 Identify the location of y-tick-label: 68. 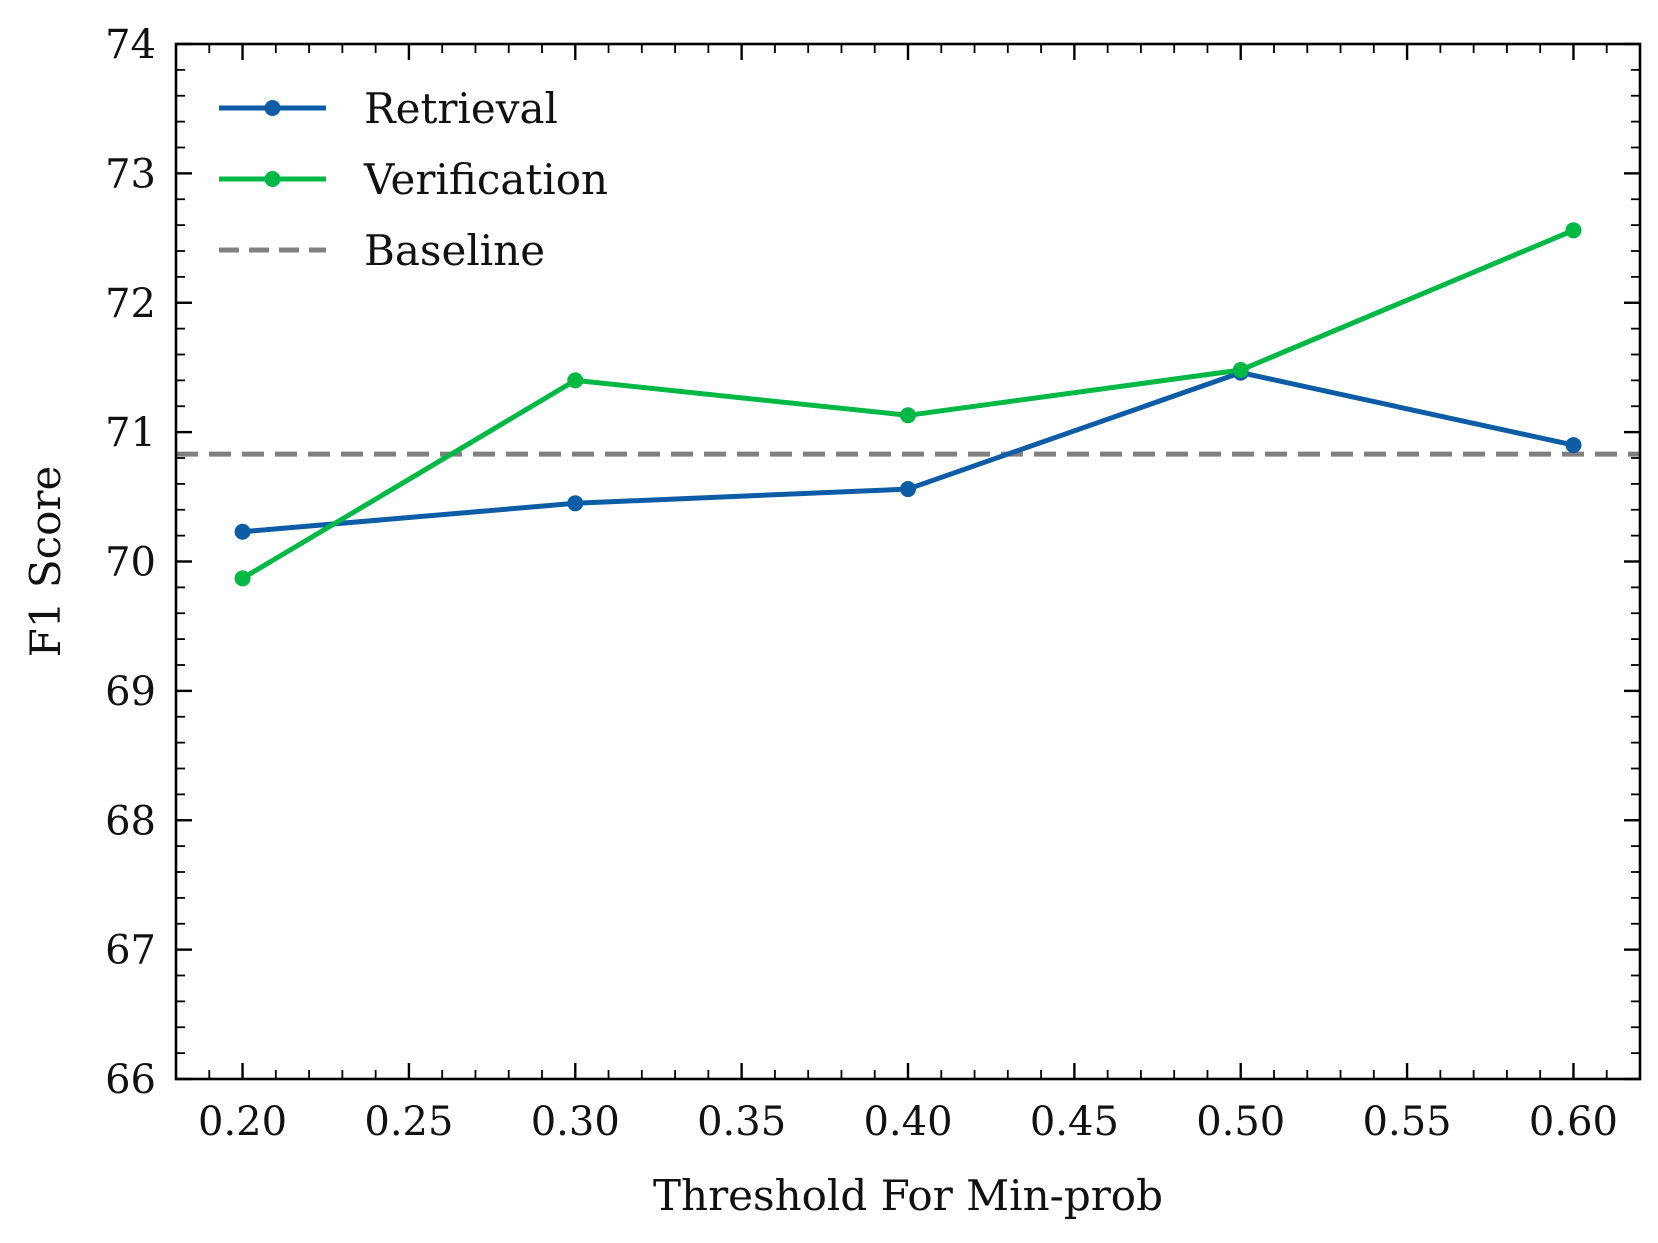
(130, 821).